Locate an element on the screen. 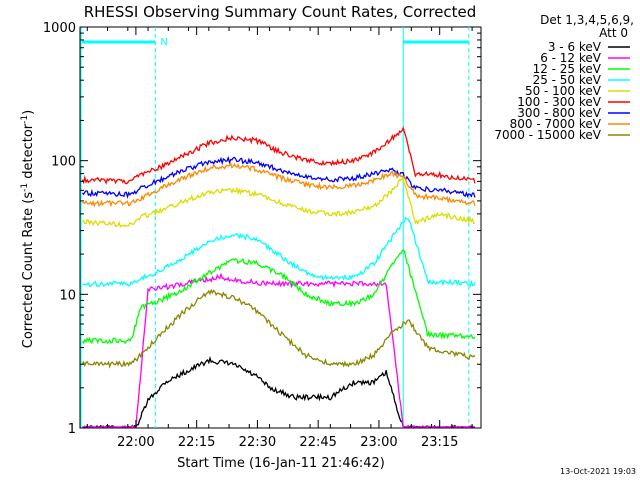 The image size is (640, 480). y-axis-label: Corrected Count Rate (s-1 detector-1) is located at coordinates (28, 229).